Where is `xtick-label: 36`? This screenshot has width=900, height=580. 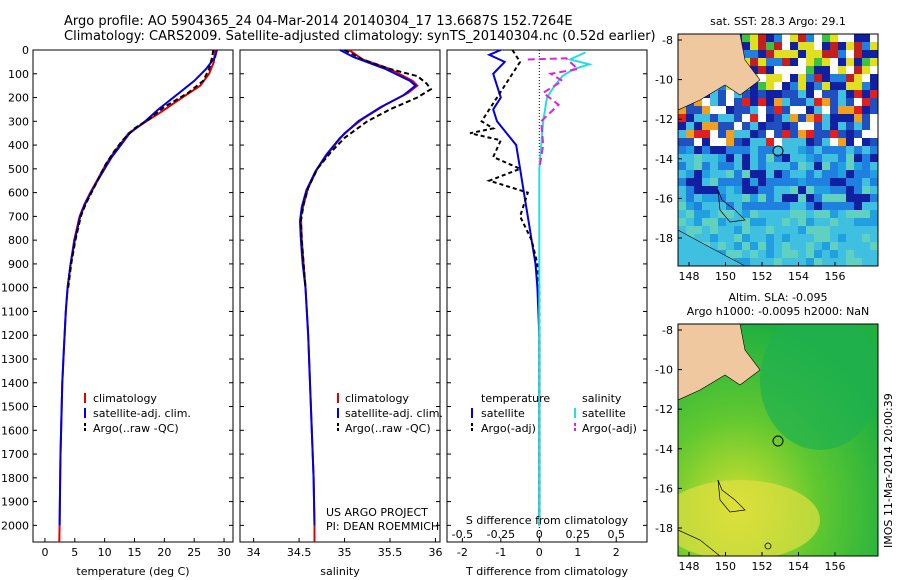
xtick-label: 36 is located at coordinates (435, 552).